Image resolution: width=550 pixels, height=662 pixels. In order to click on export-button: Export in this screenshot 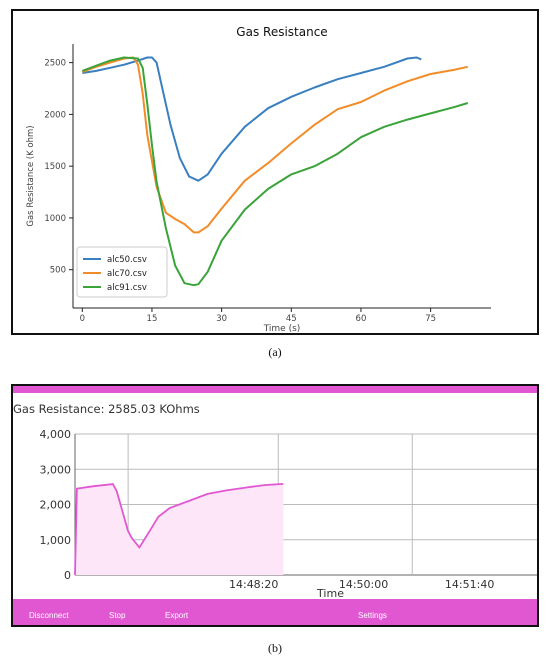, I will do `click(177, 615)`.